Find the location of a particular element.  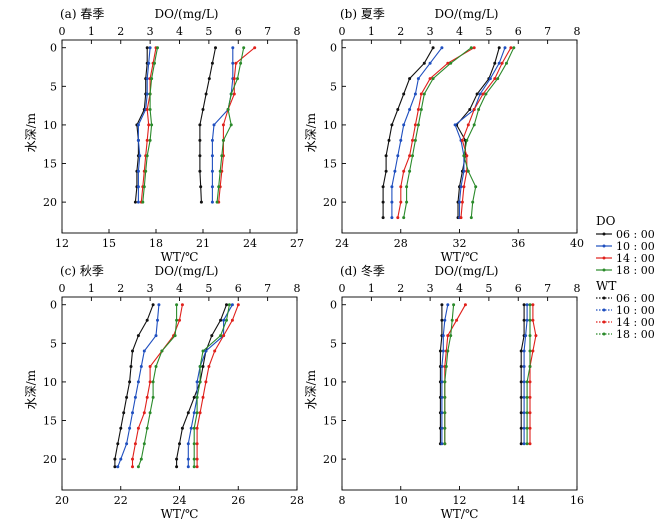

wt-tick-label: 24 is located at coordinates (250, 243).